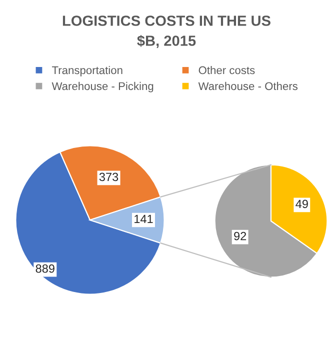 The height and width of the screenshot is (348, 333). I want to click on legend-label: Other costs, so click(226, 70).